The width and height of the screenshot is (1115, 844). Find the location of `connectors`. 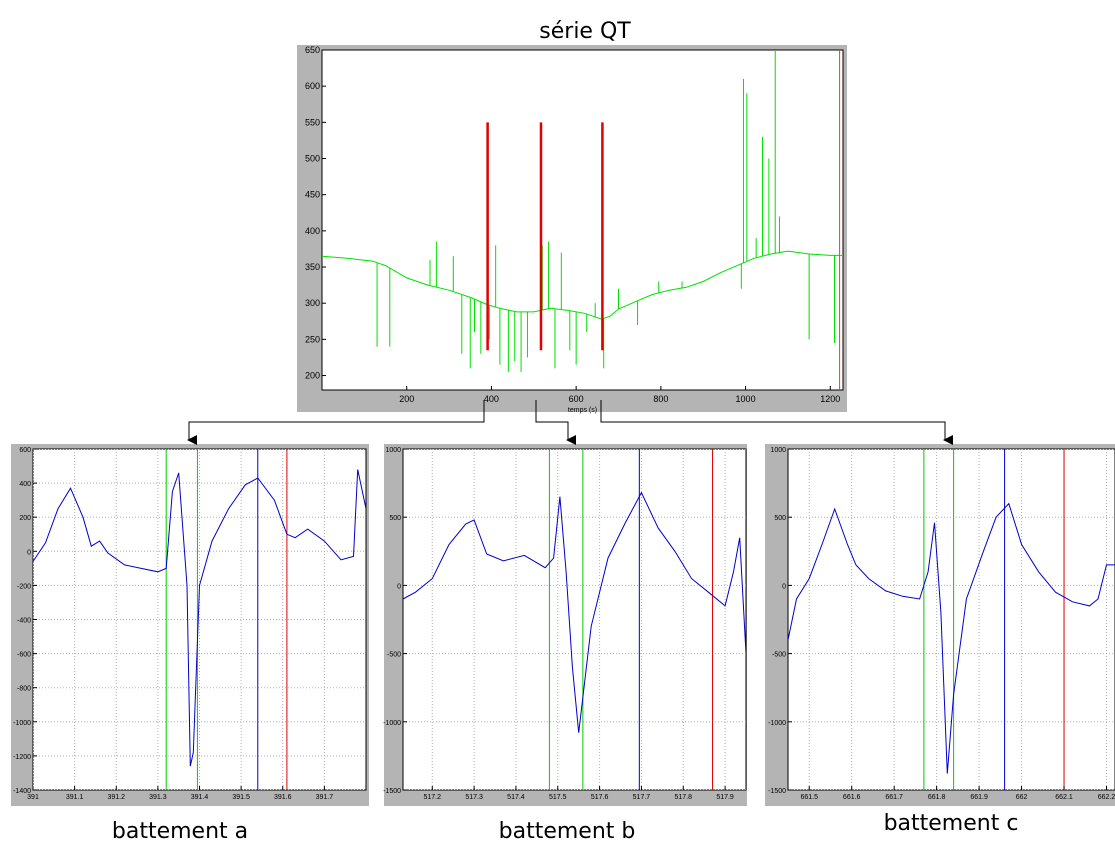

connectors is located at coordinates (570, 422).